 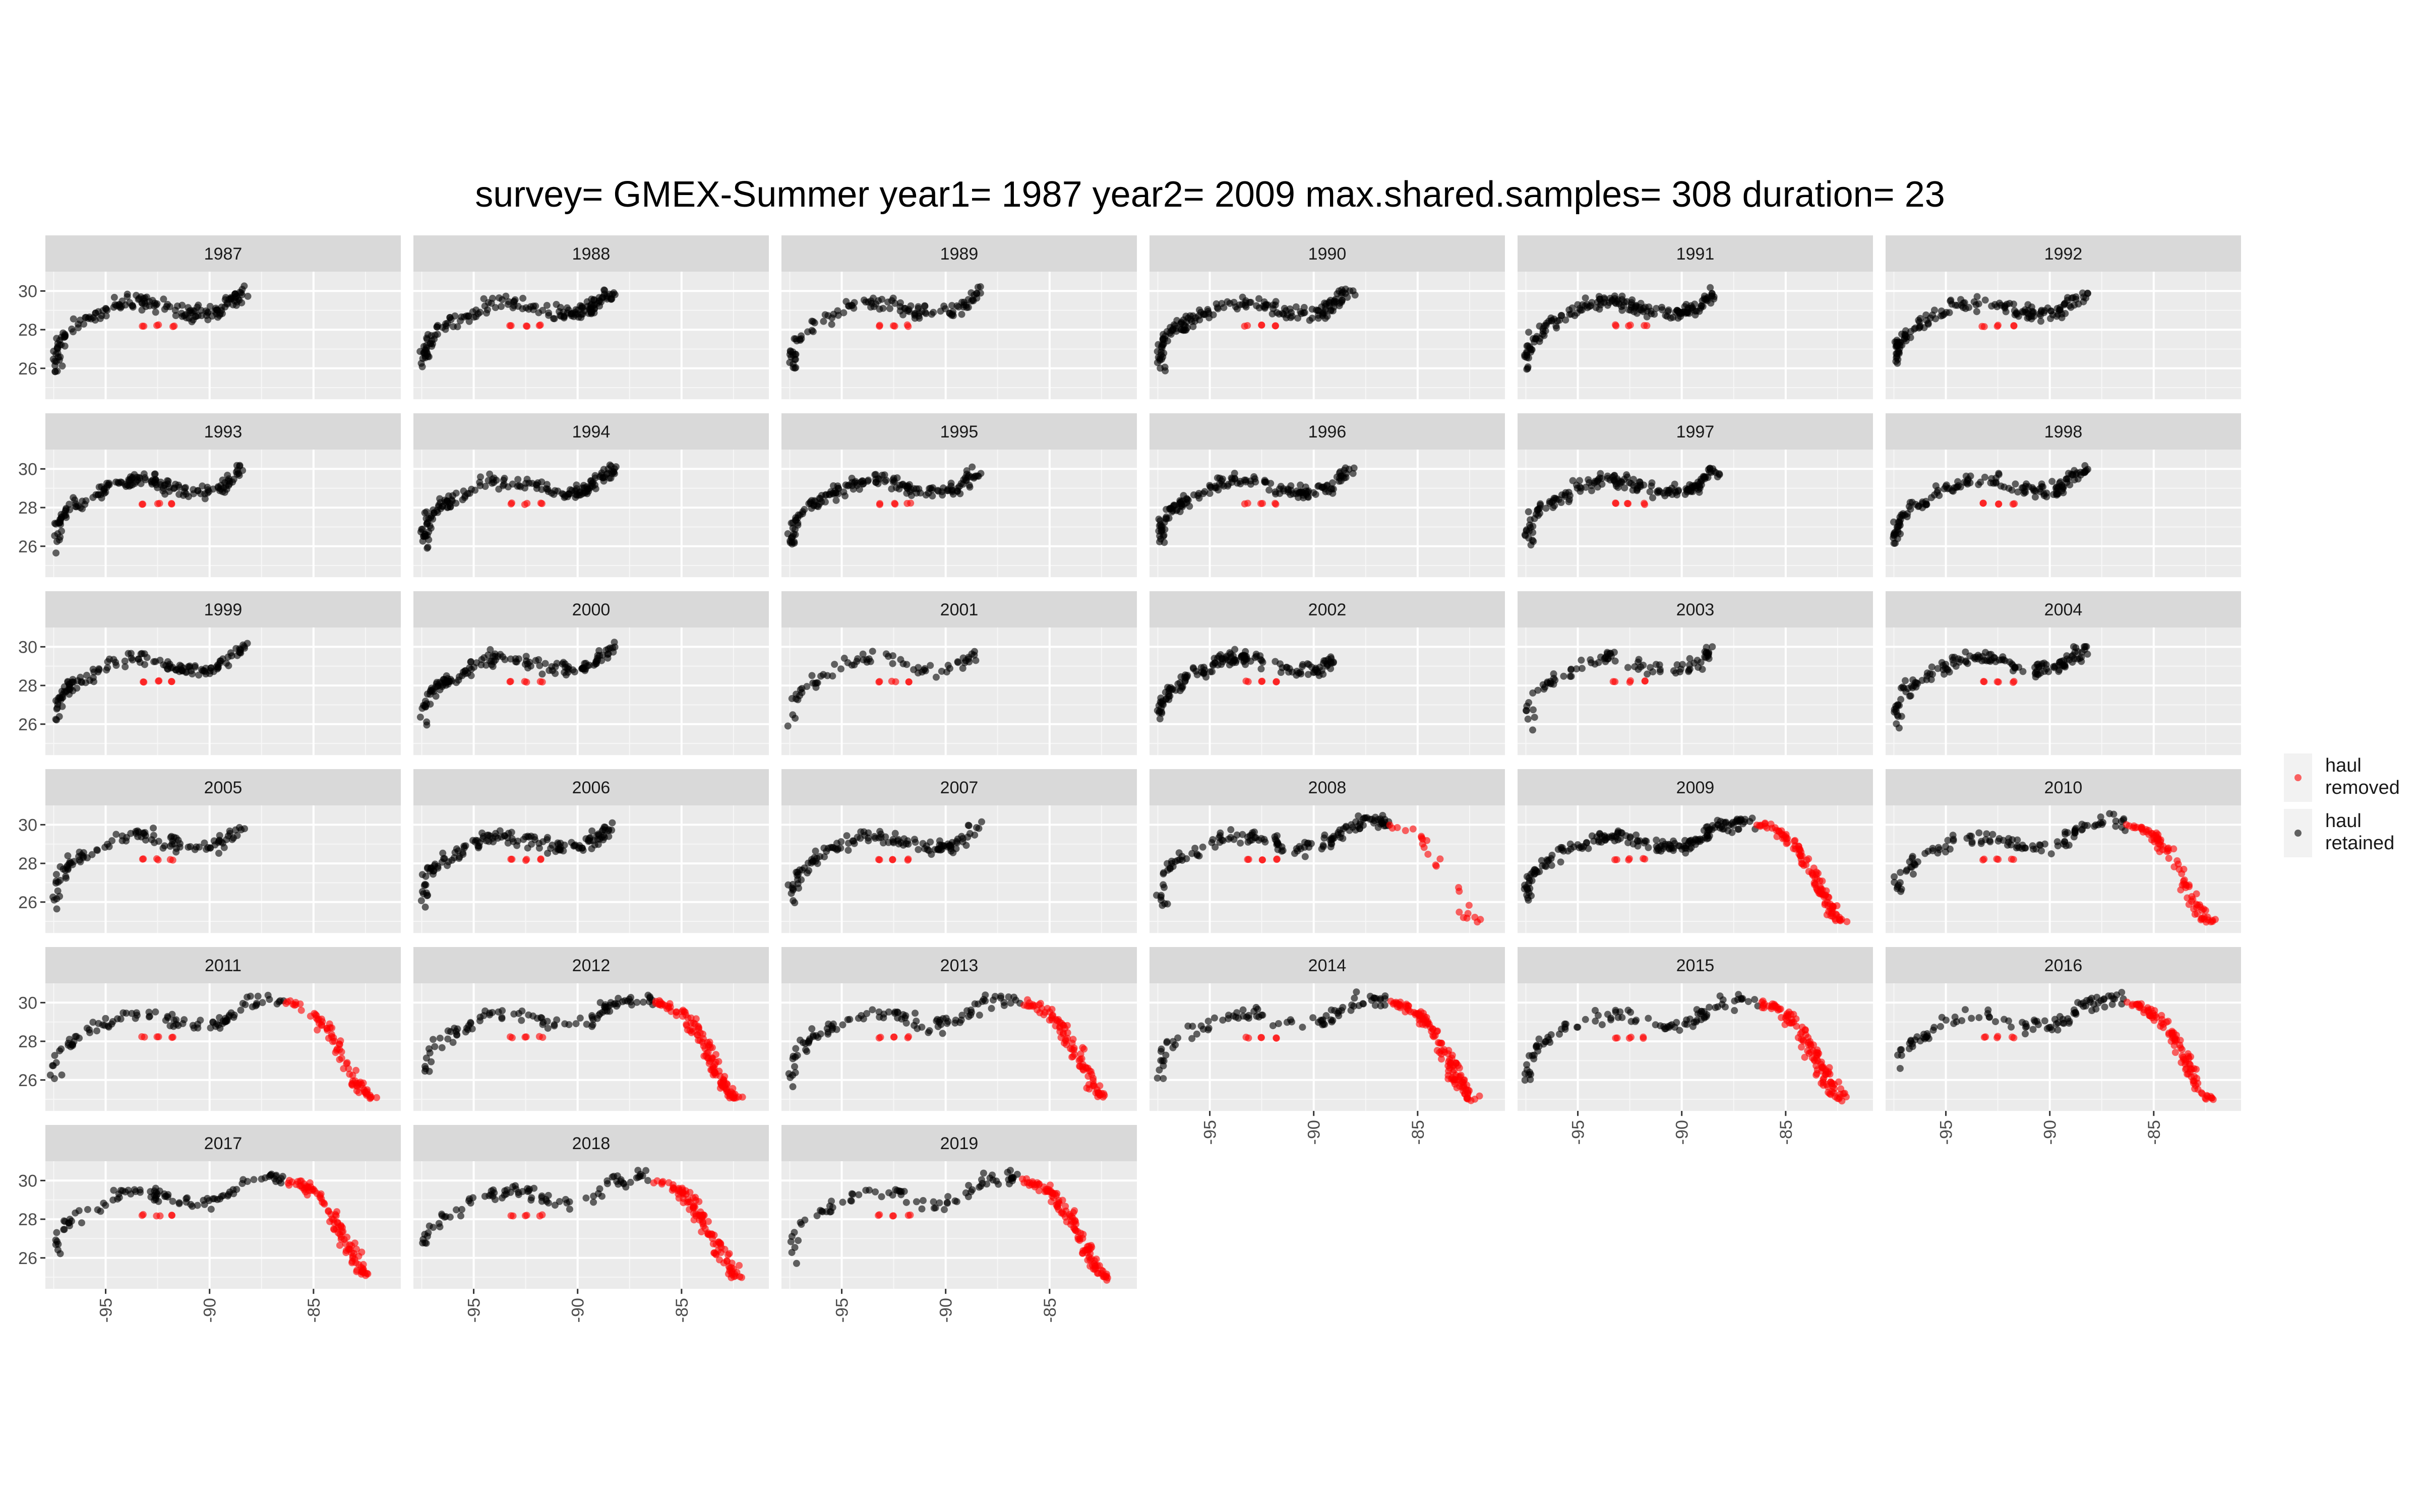 I want to click on facet-panel-1998: 1998, so click(x=2063, y=496).